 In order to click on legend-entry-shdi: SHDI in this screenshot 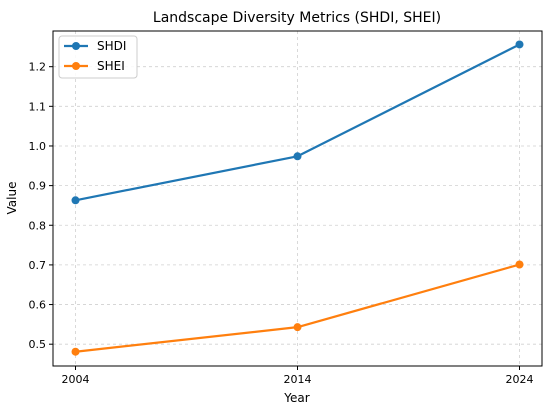, I will do `click(95, 46)`.